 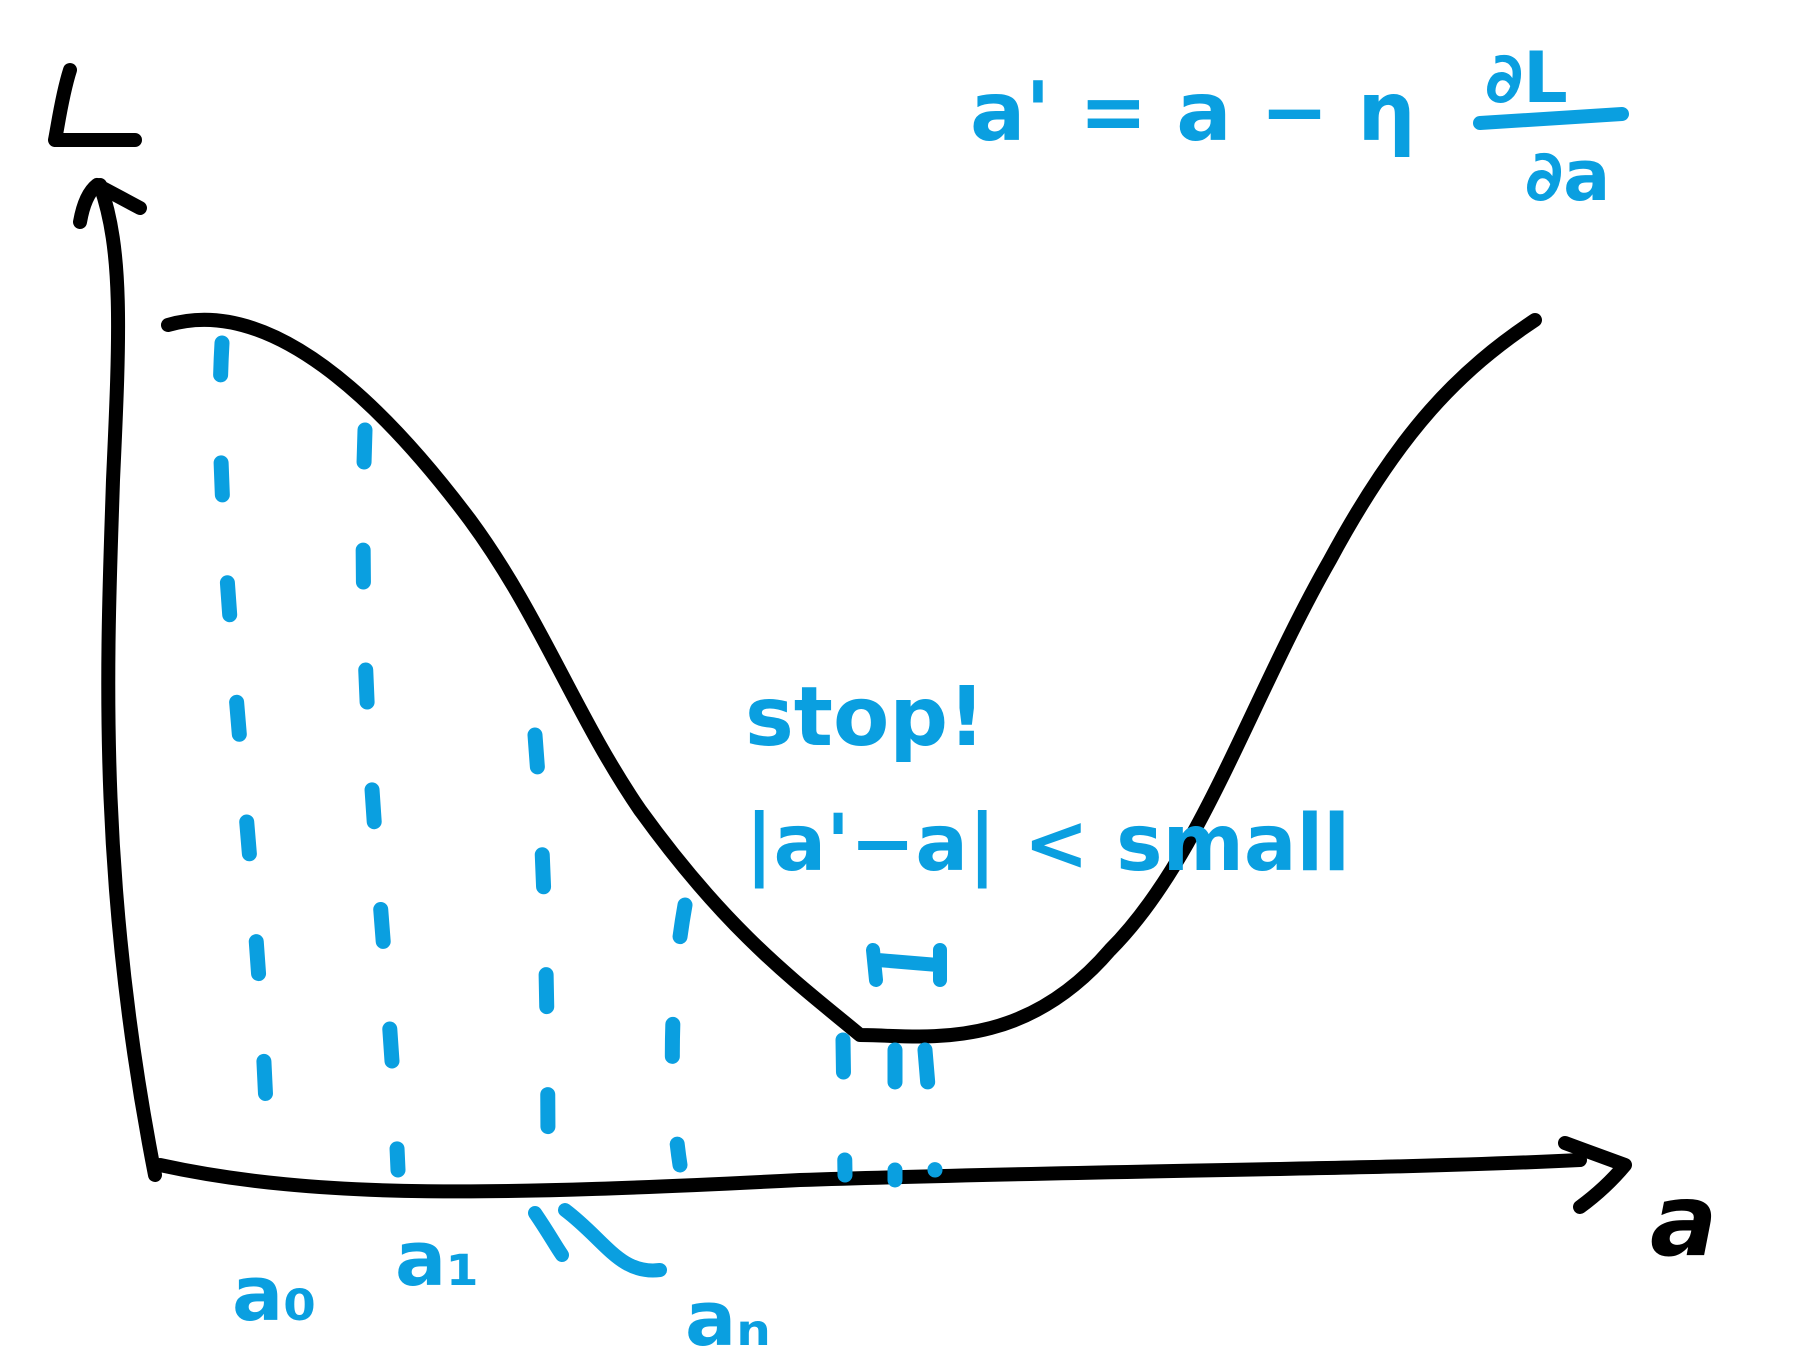 I want to click on y-axis, so click(x=127, y=680).